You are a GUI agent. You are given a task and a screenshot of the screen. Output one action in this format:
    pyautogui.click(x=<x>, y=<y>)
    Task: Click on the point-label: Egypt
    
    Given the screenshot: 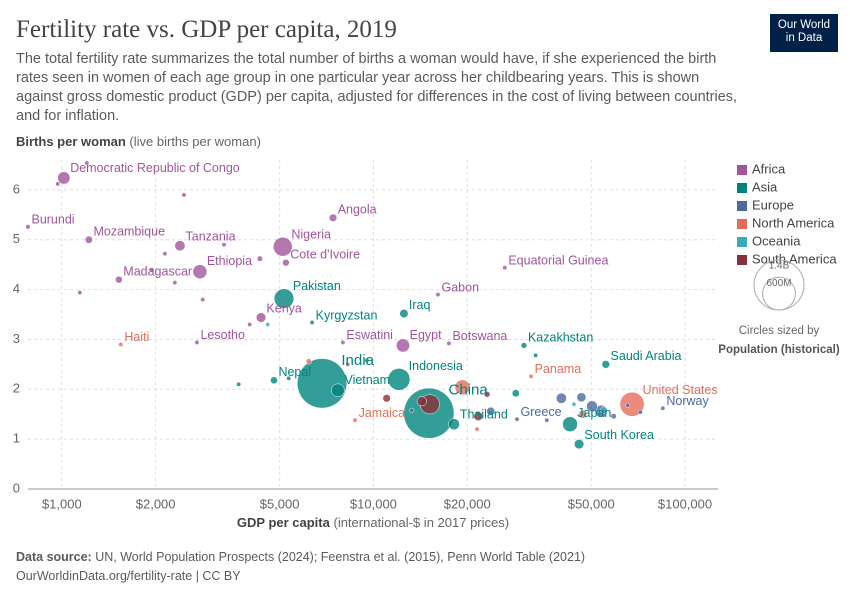 What is the action you would take?
    pyautogui.click(x=426, y=335)
    